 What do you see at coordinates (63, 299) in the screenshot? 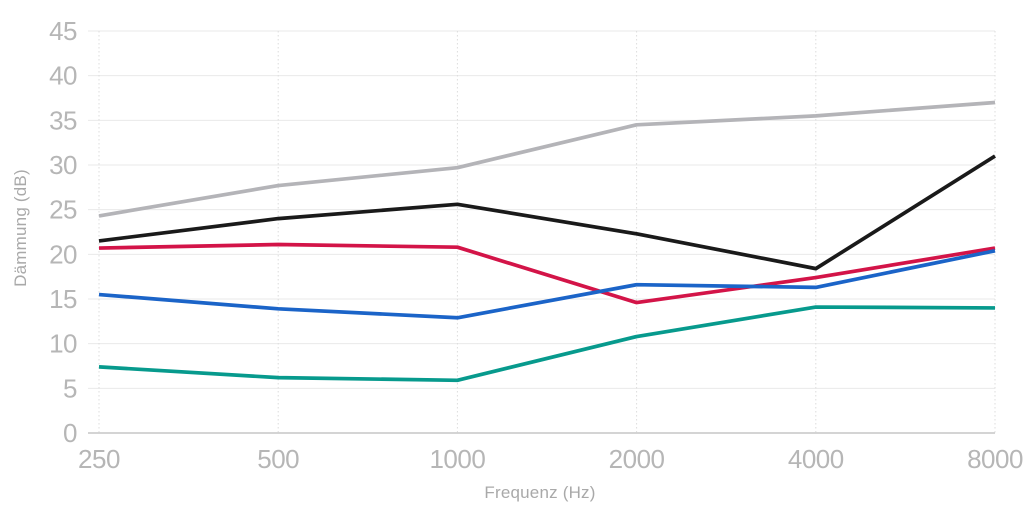
I see `y-tick-label: 15` at bounding box center [63, 299].